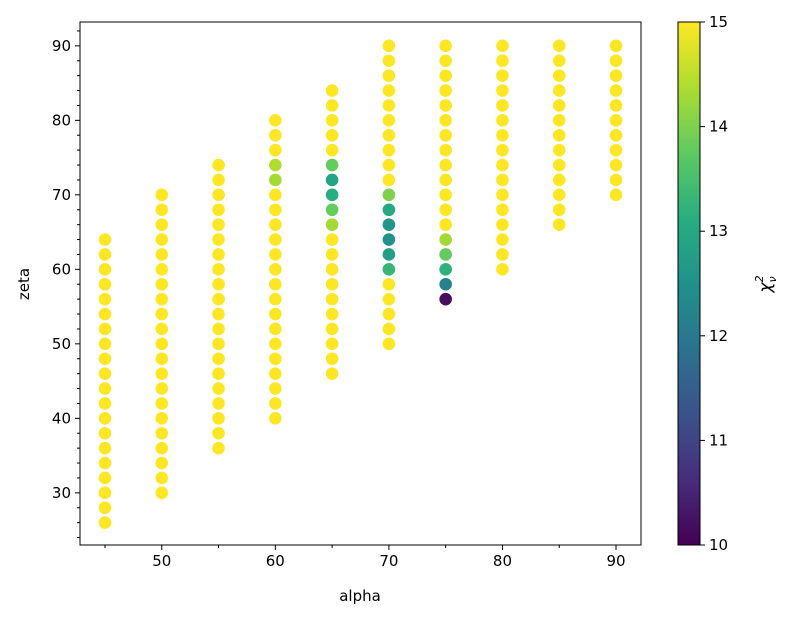 This screenshot has height=619, width=790. What do you see at coordinates (772, 279) in the screenshot?
I see `colorbar-label-sub: ν` at bounding box center [772, 279].